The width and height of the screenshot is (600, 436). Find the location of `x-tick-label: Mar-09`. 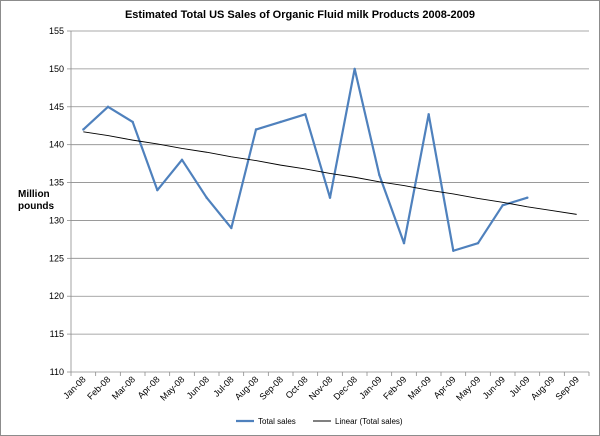

x-tick-label: Mar-09 is located at coordinates (419, 387).